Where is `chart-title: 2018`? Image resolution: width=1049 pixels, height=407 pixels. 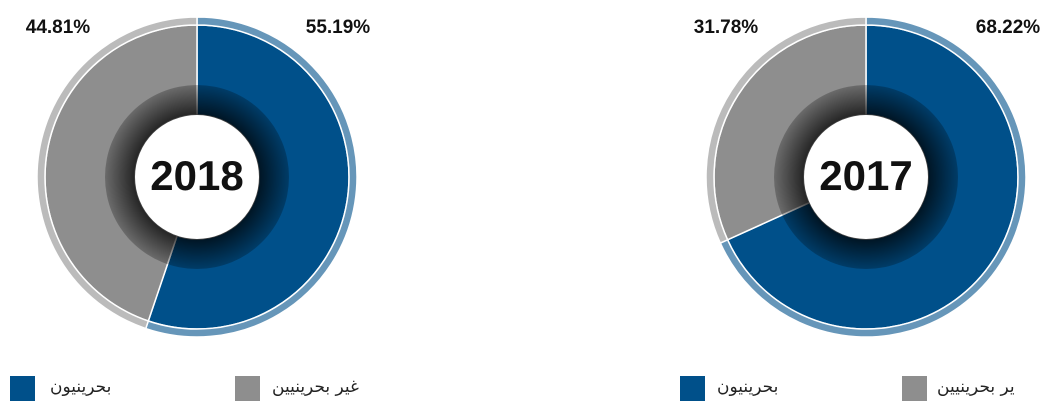
chart-title: 2018 is located at coordinates (196, 175).